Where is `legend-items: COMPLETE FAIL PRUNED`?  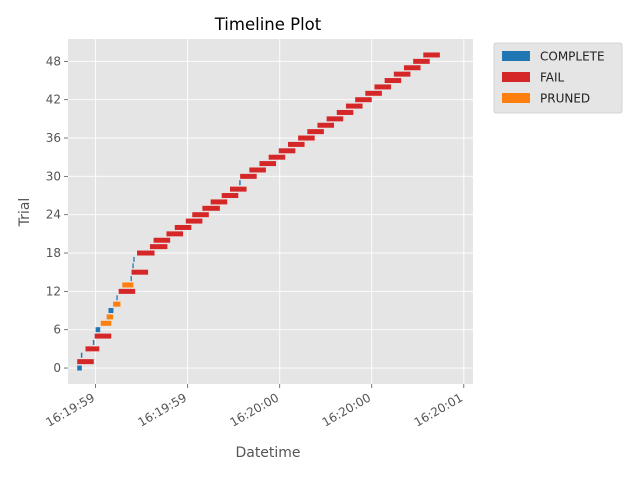
legend-items: COMPLETE FAIL PRUNED is located at coordinates (553, 78).